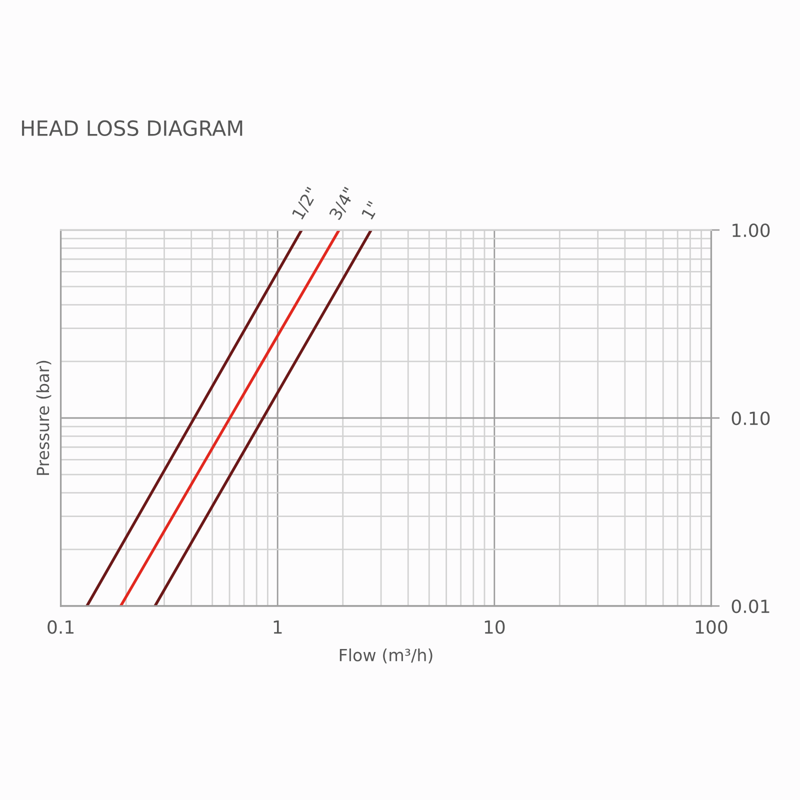  Describe the element at coordinates (132, 128) in the screenshot. I see `chart-title: HEAD LOSS DIAGRAM` at that location.